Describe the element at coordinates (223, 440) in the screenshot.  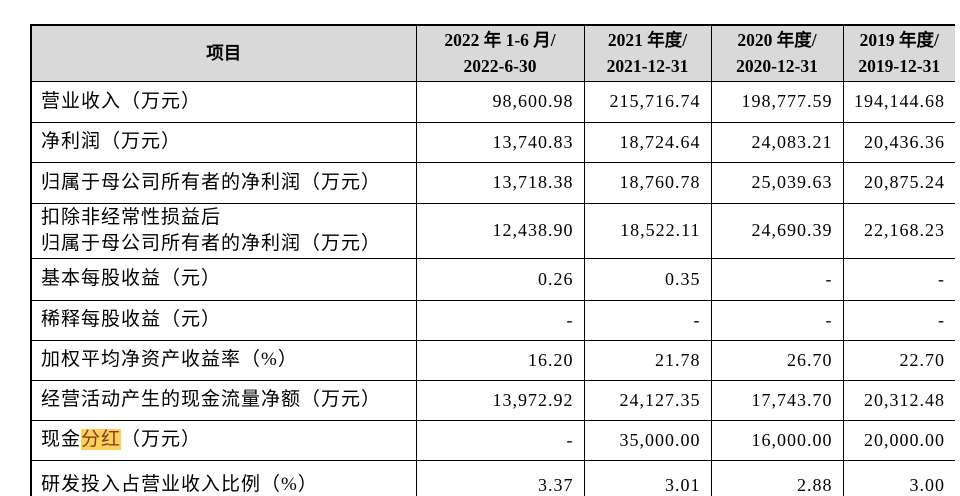
I see `row-label: 现金分红（万元）` at that location.